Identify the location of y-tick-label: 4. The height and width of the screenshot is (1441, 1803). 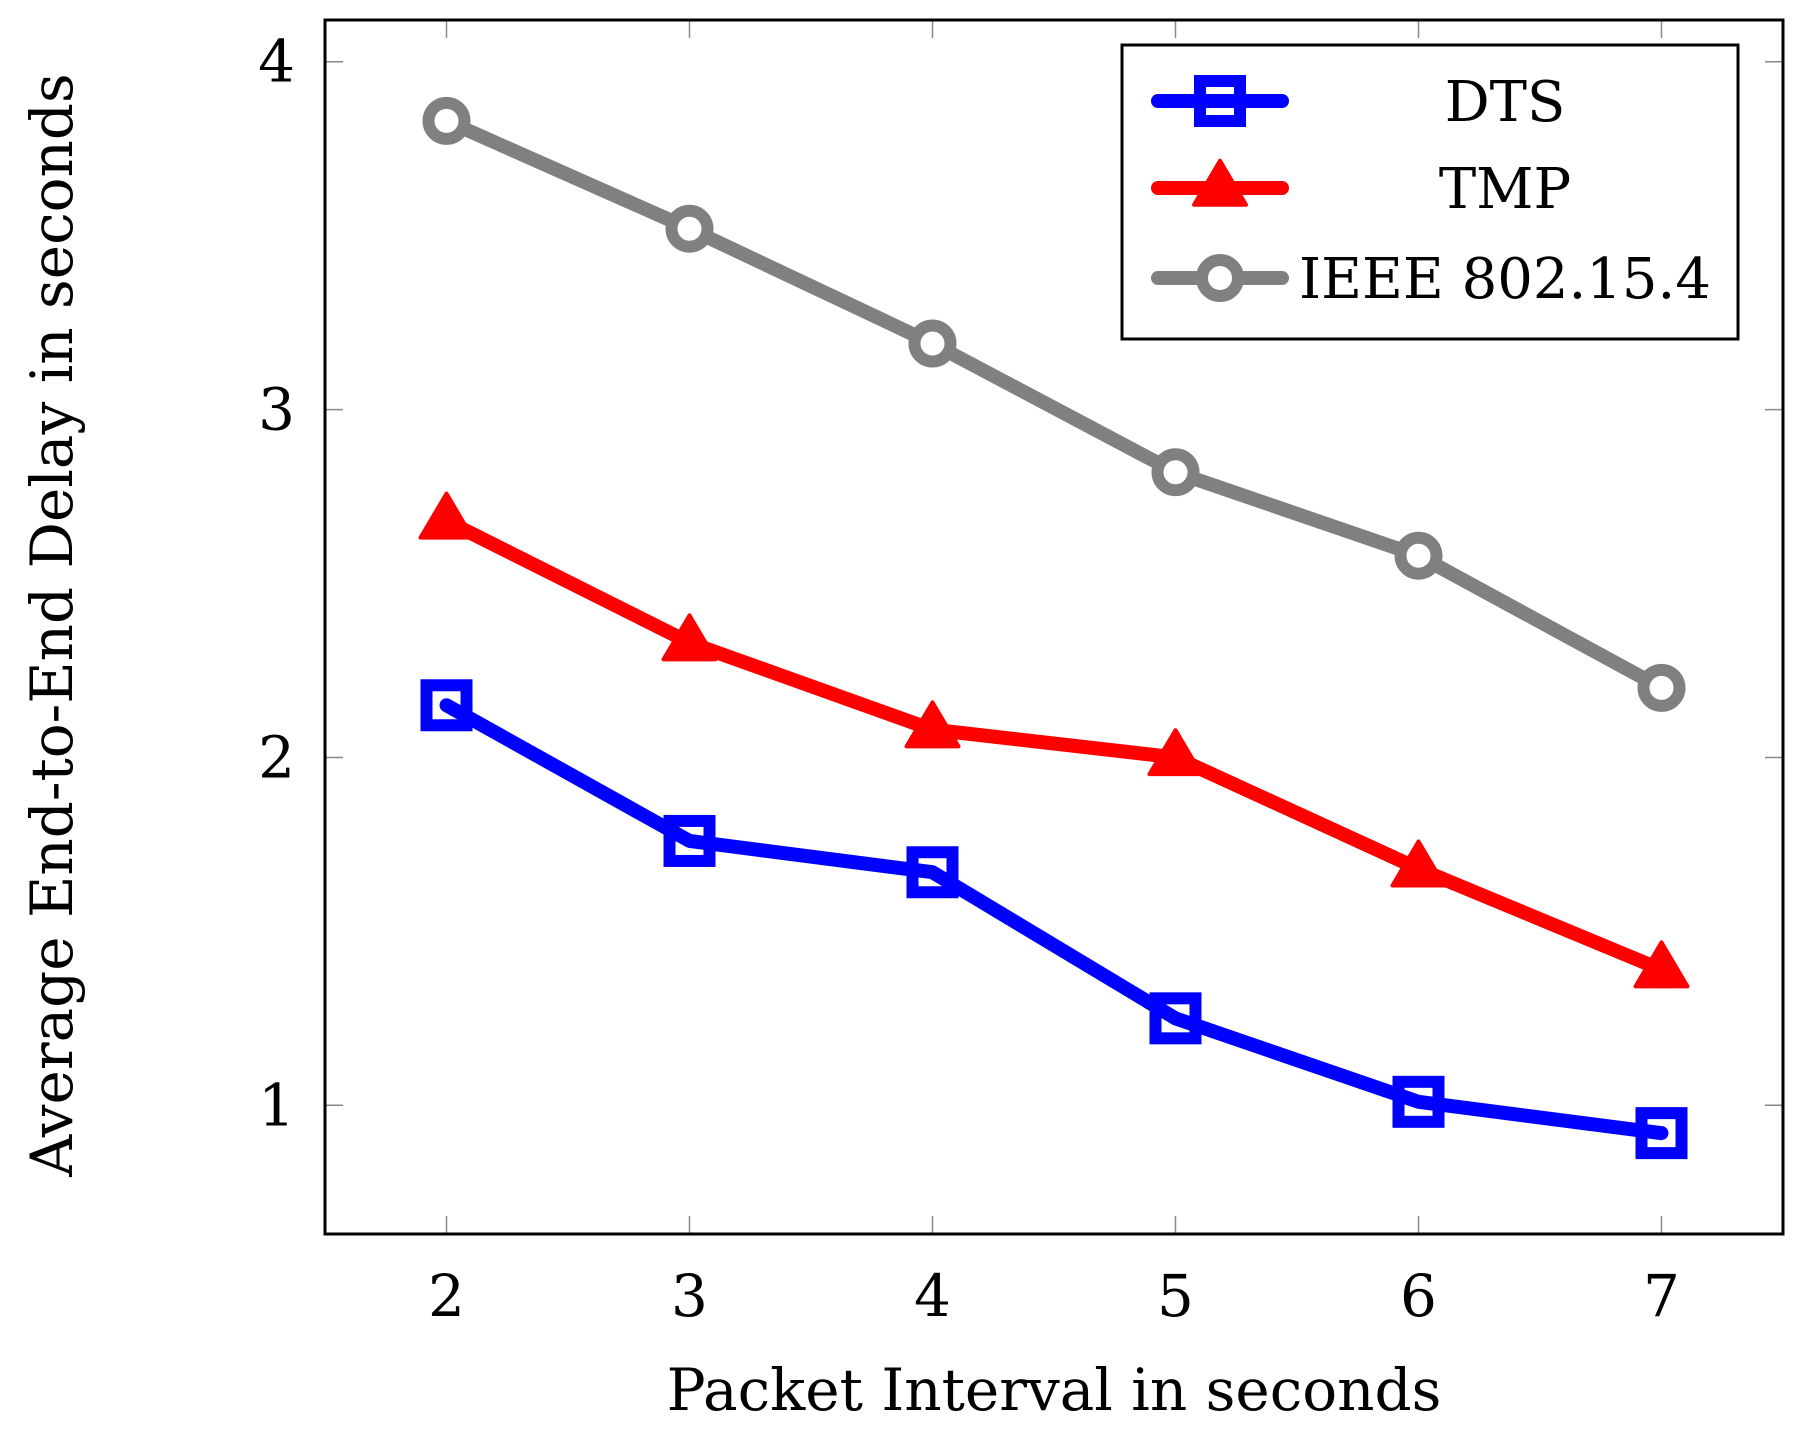
(276, 62).